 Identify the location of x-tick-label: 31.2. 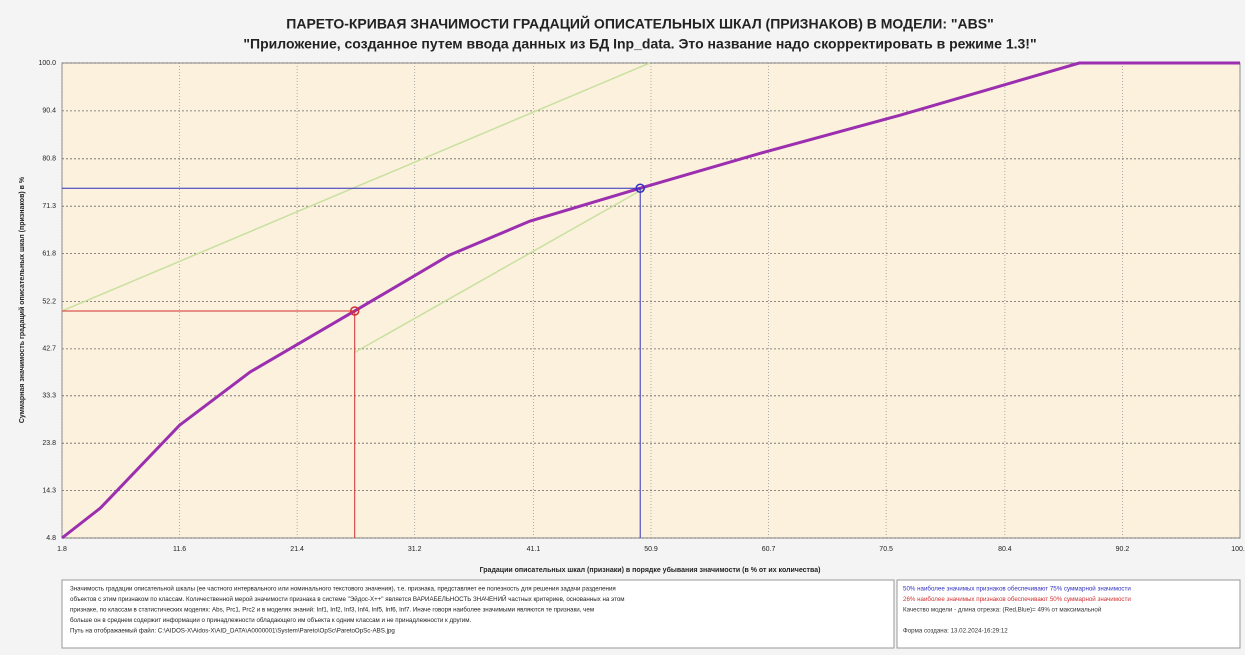
(415, 549).